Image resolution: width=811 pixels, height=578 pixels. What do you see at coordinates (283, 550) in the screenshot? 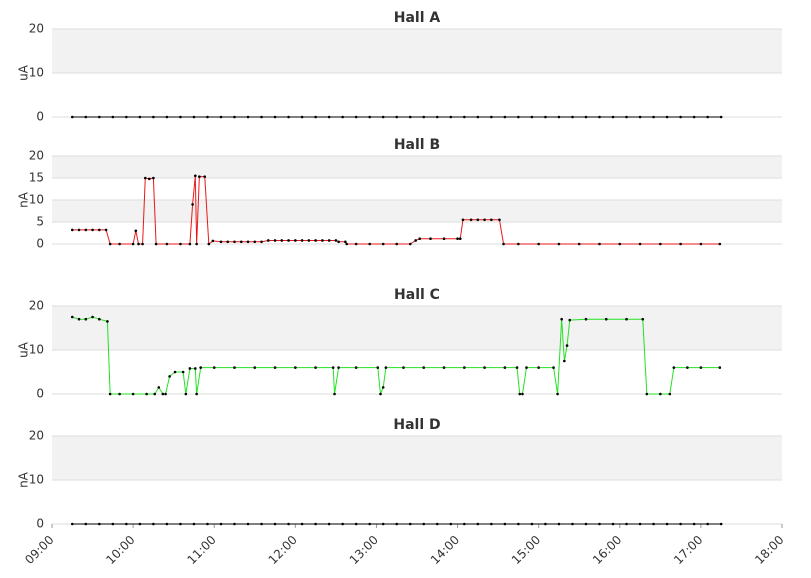
I see `x-tick-label: 12:00` at bounding box center [283, 550].